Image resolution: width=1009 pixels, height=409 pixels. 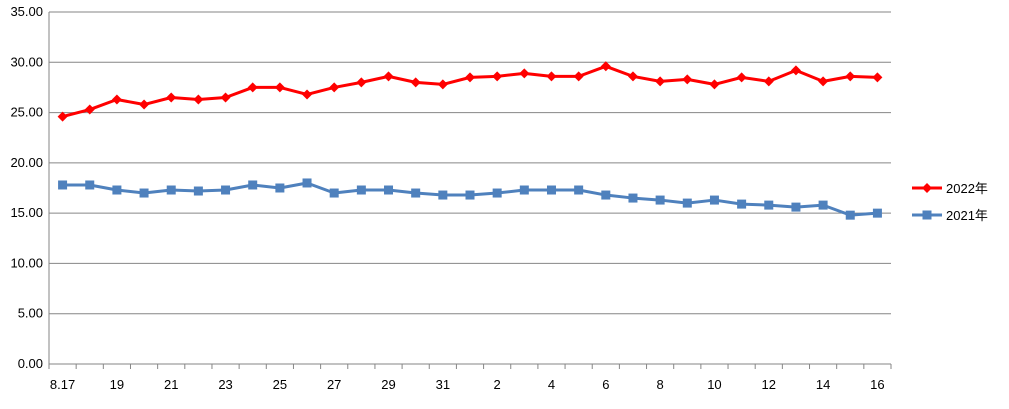 I want to click on x-tick-label: 25, so click(x=280, y=384).